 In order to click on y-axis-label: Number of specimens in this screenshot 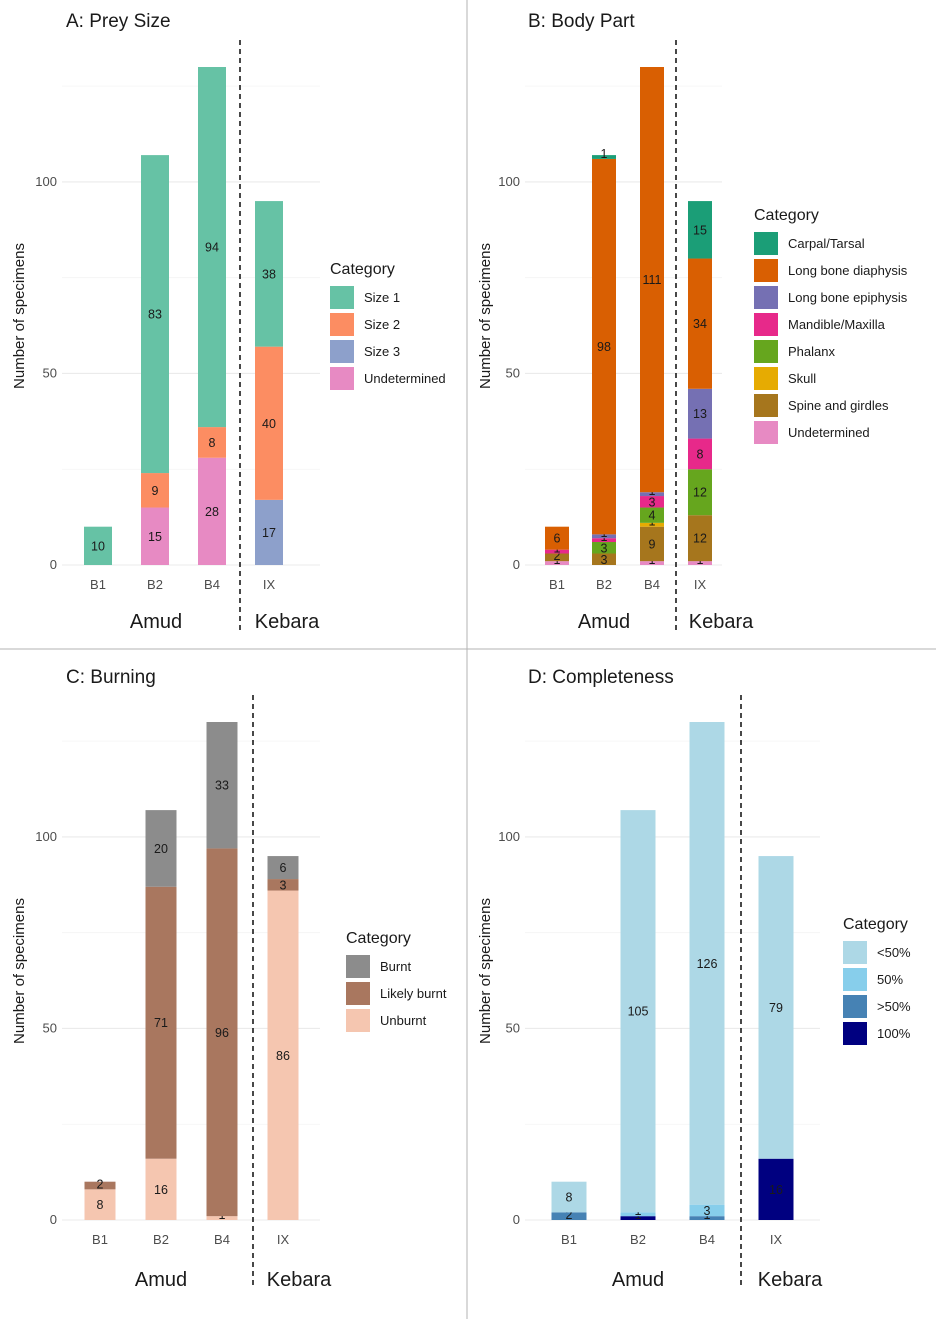, I will do `click(19, 316)`.